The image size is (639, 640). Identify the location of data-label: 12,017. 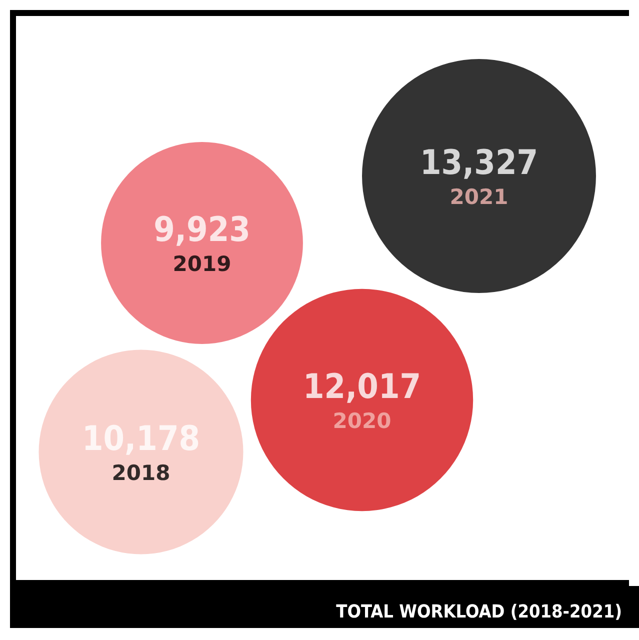
(362, 387).